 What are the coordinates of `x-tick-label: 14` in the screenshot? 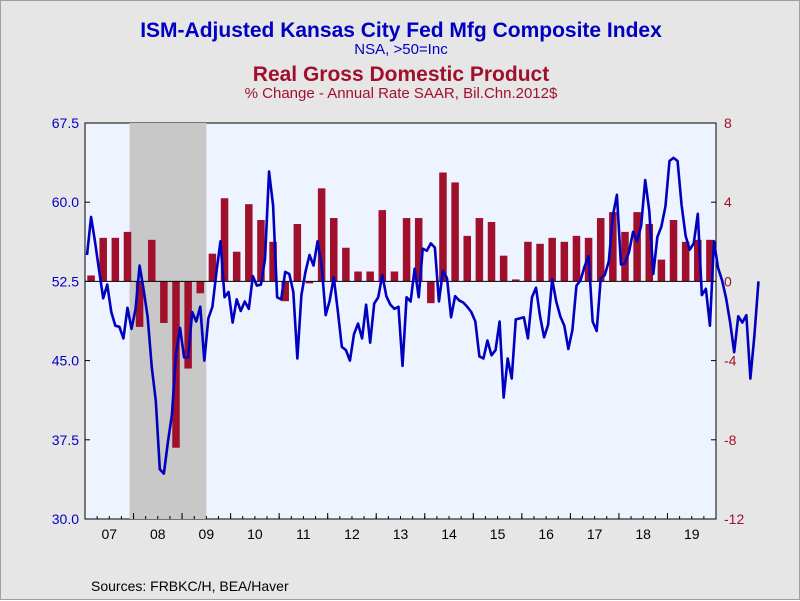 It's located at (449, 534).